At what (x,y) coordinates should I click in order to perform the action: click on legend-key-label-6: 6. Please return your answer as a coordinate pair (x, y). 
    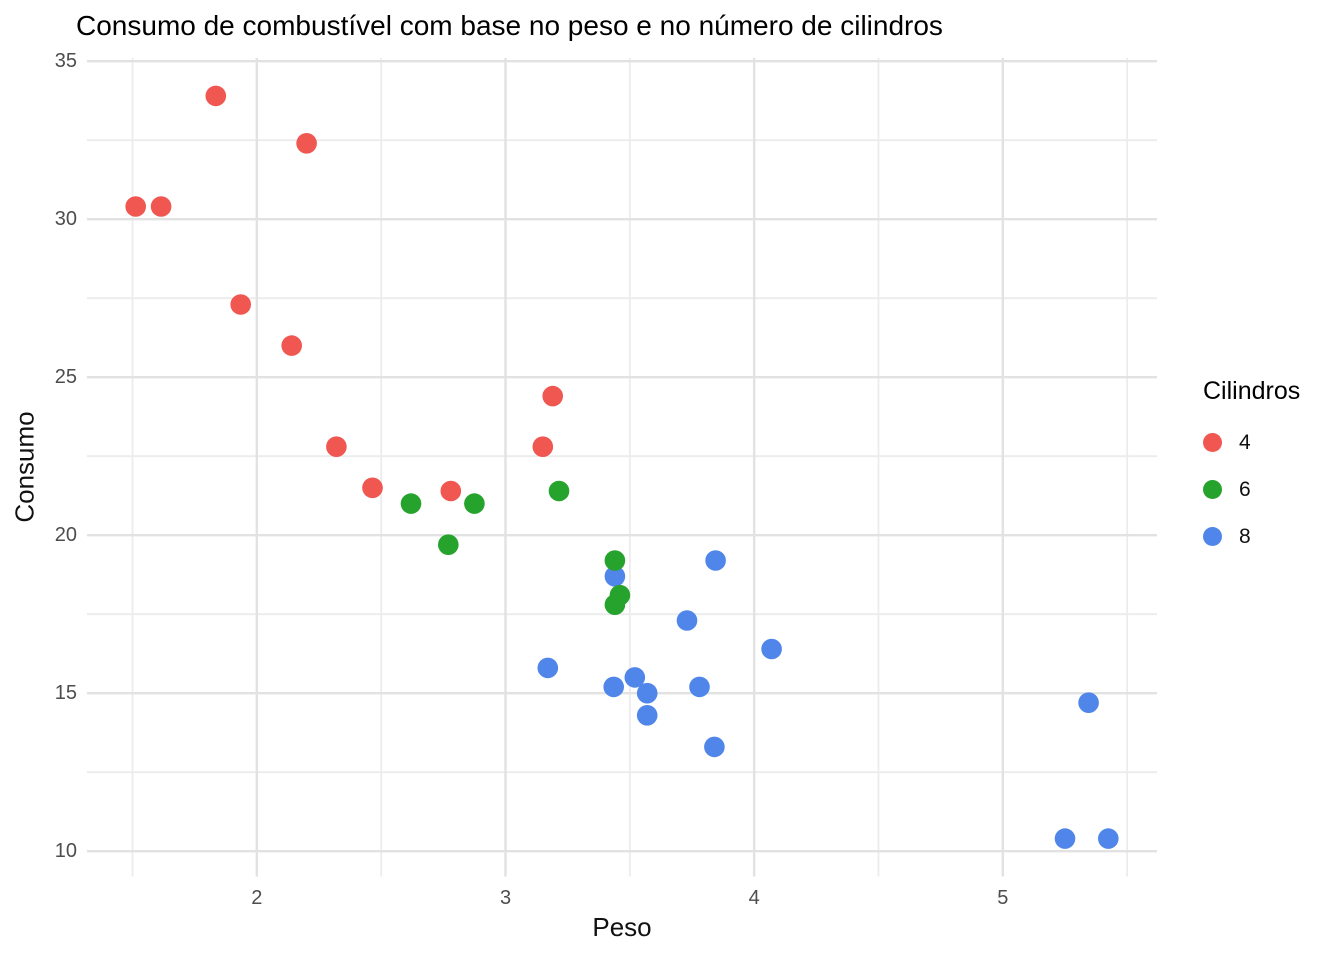
    Looking at the image, I should click on (1245, 489).